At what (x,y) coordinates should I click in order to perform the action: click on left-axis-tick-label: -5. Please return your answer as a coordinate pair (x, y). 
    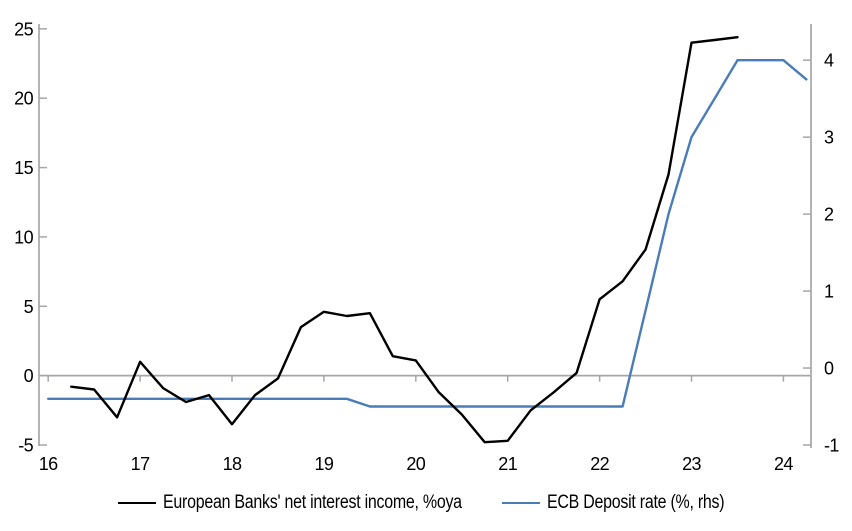
    Looking at the image, I should click on (25, 446).